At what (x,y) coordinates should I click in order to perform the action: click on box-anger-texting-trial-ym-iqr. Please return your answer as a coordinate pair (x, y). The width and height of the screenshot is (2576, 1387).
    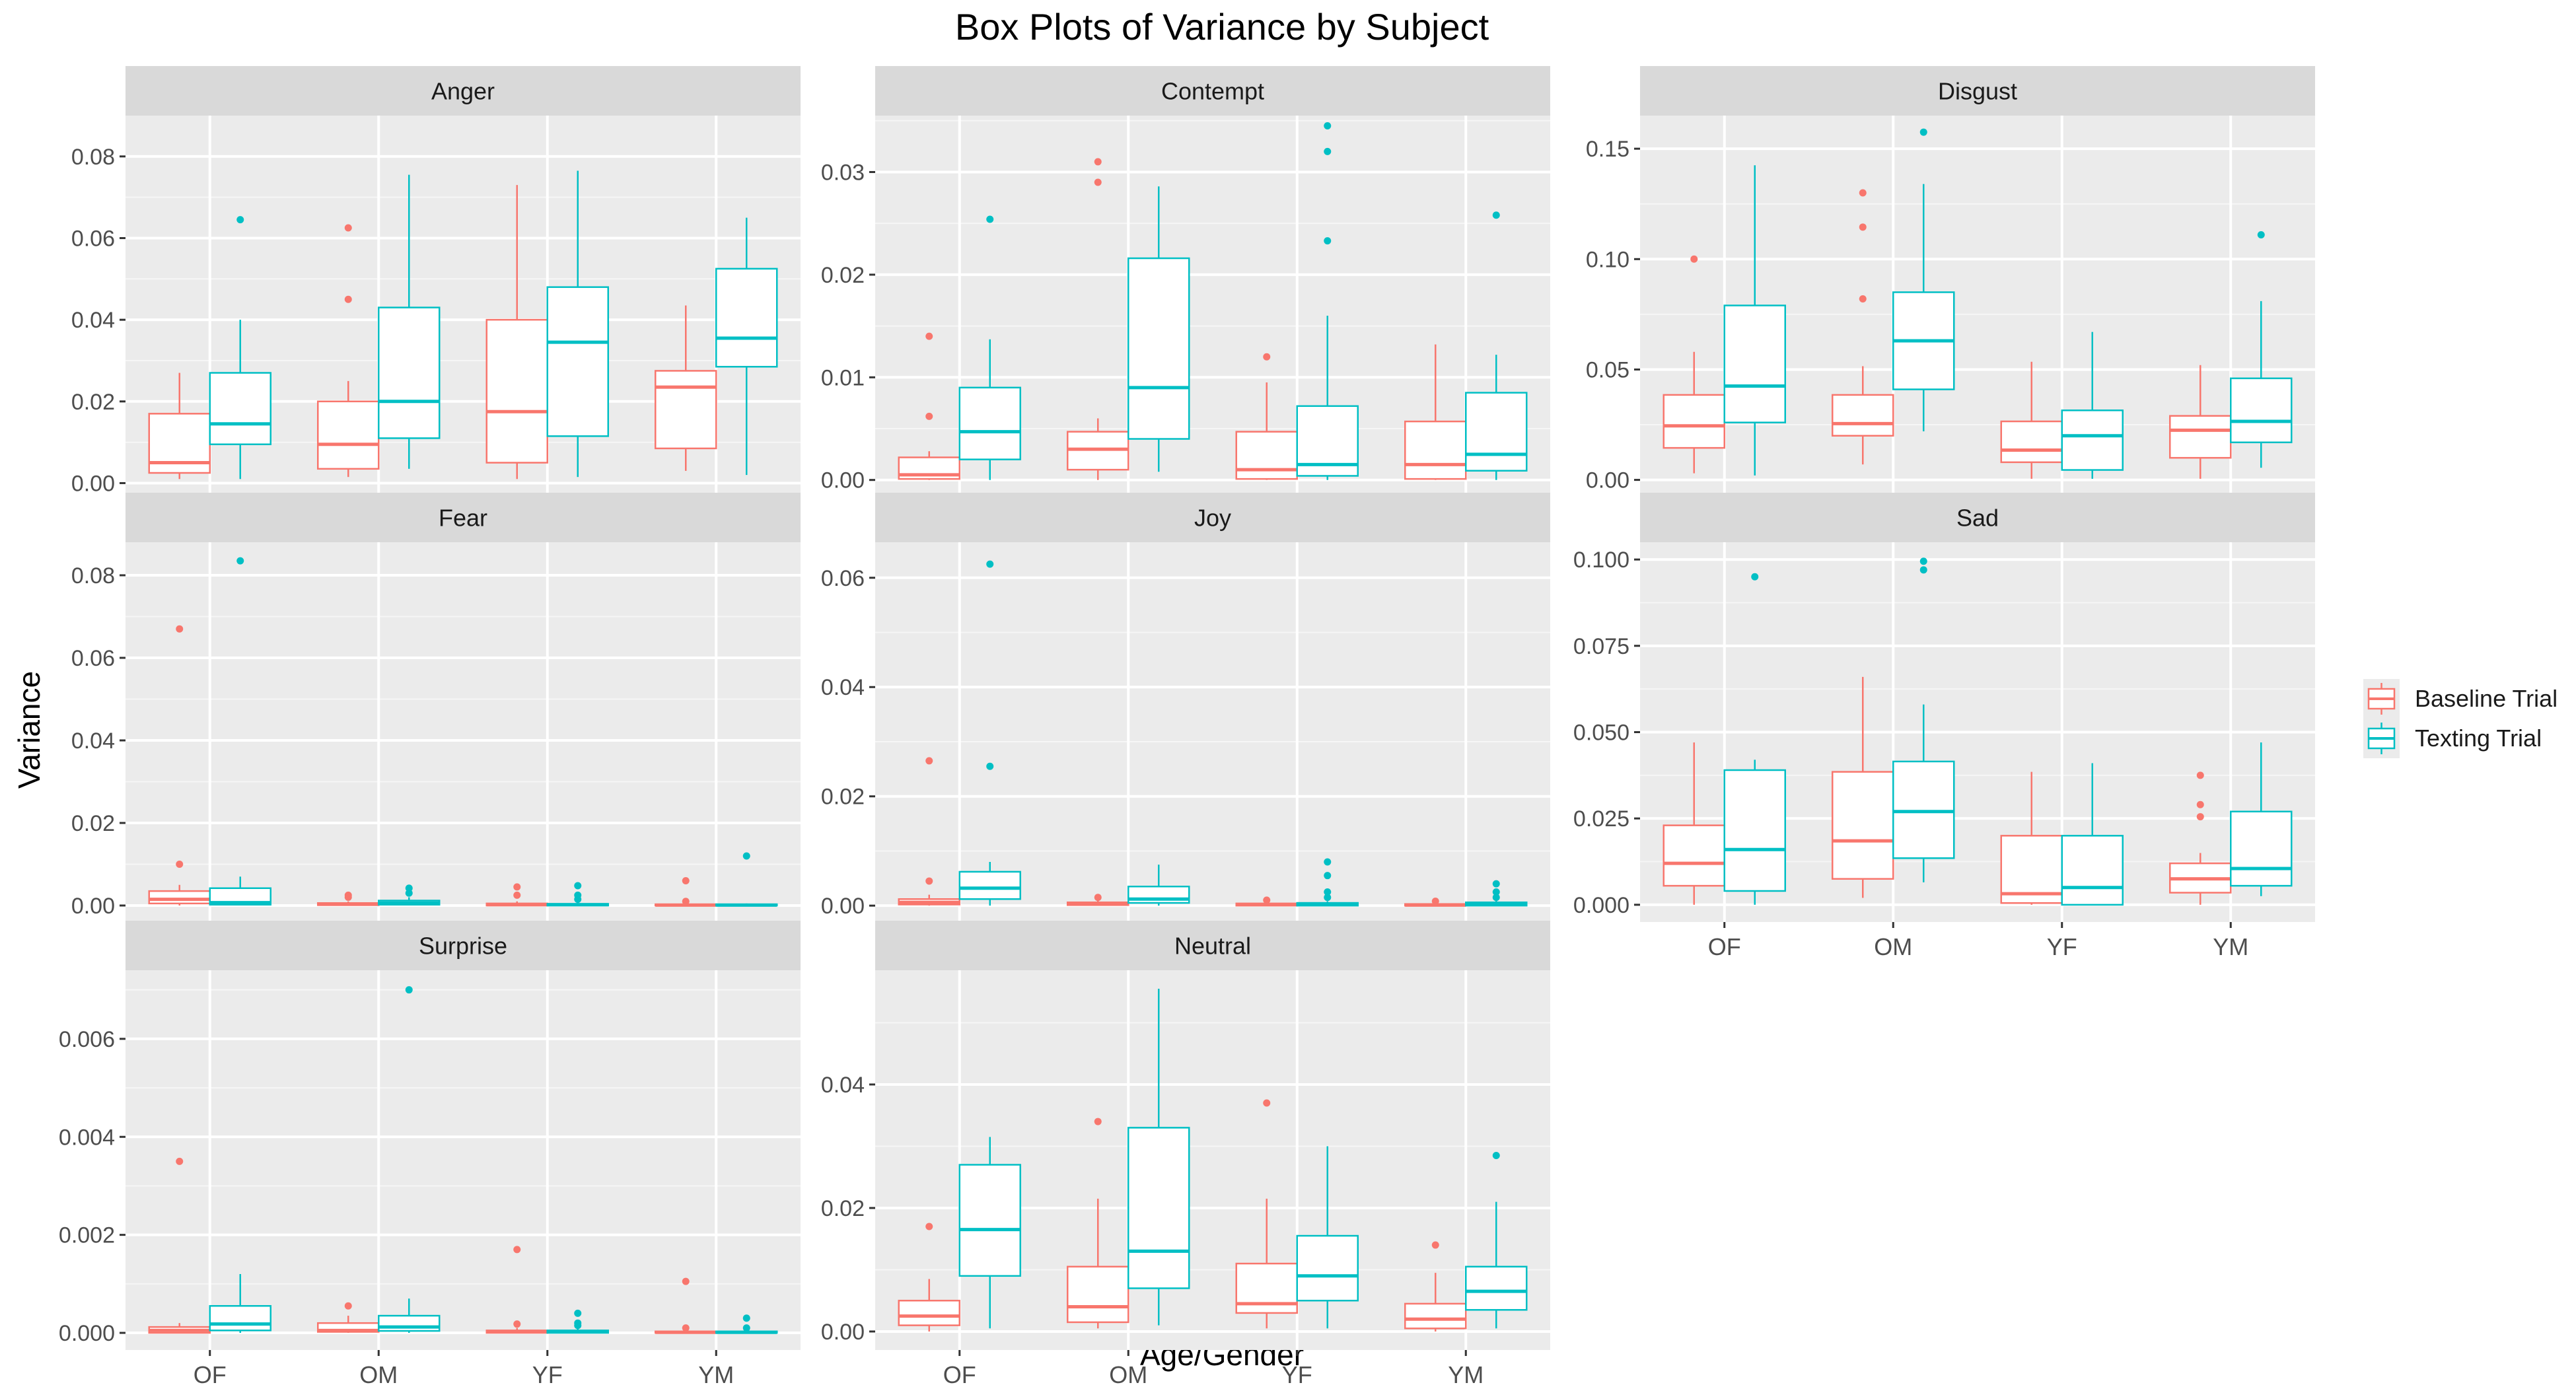
    Looking at the image, I should click on (746, 317).